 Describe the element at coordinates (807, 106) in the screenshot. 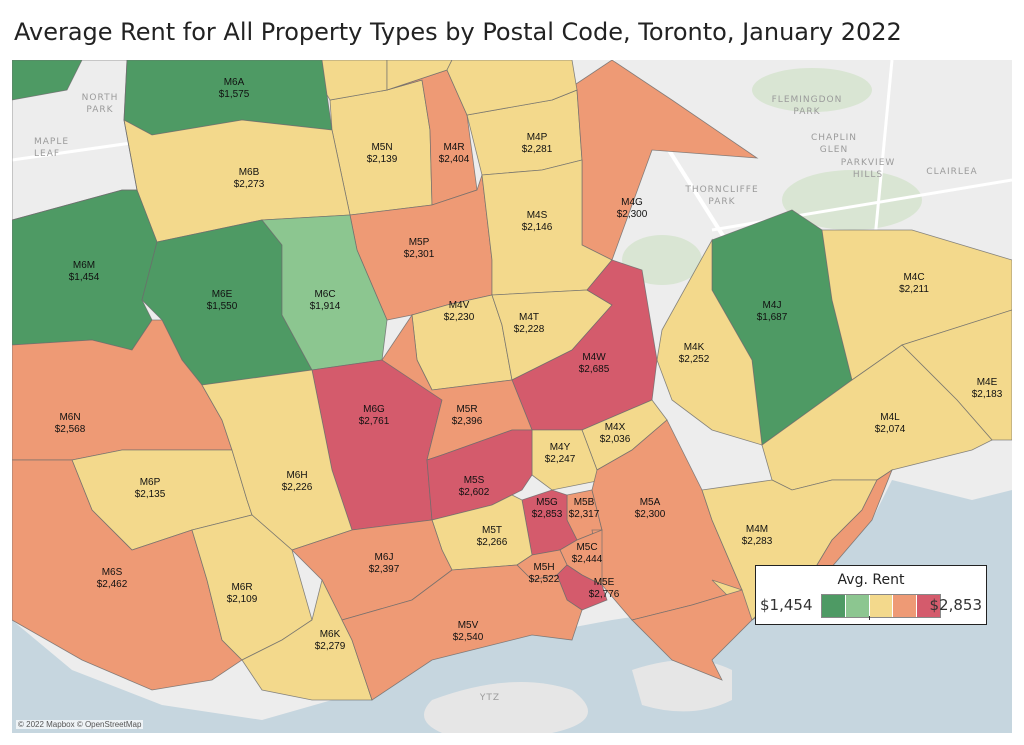

I see `place-label-flemingdon-park: FLEMINGDON PARK` at that location.